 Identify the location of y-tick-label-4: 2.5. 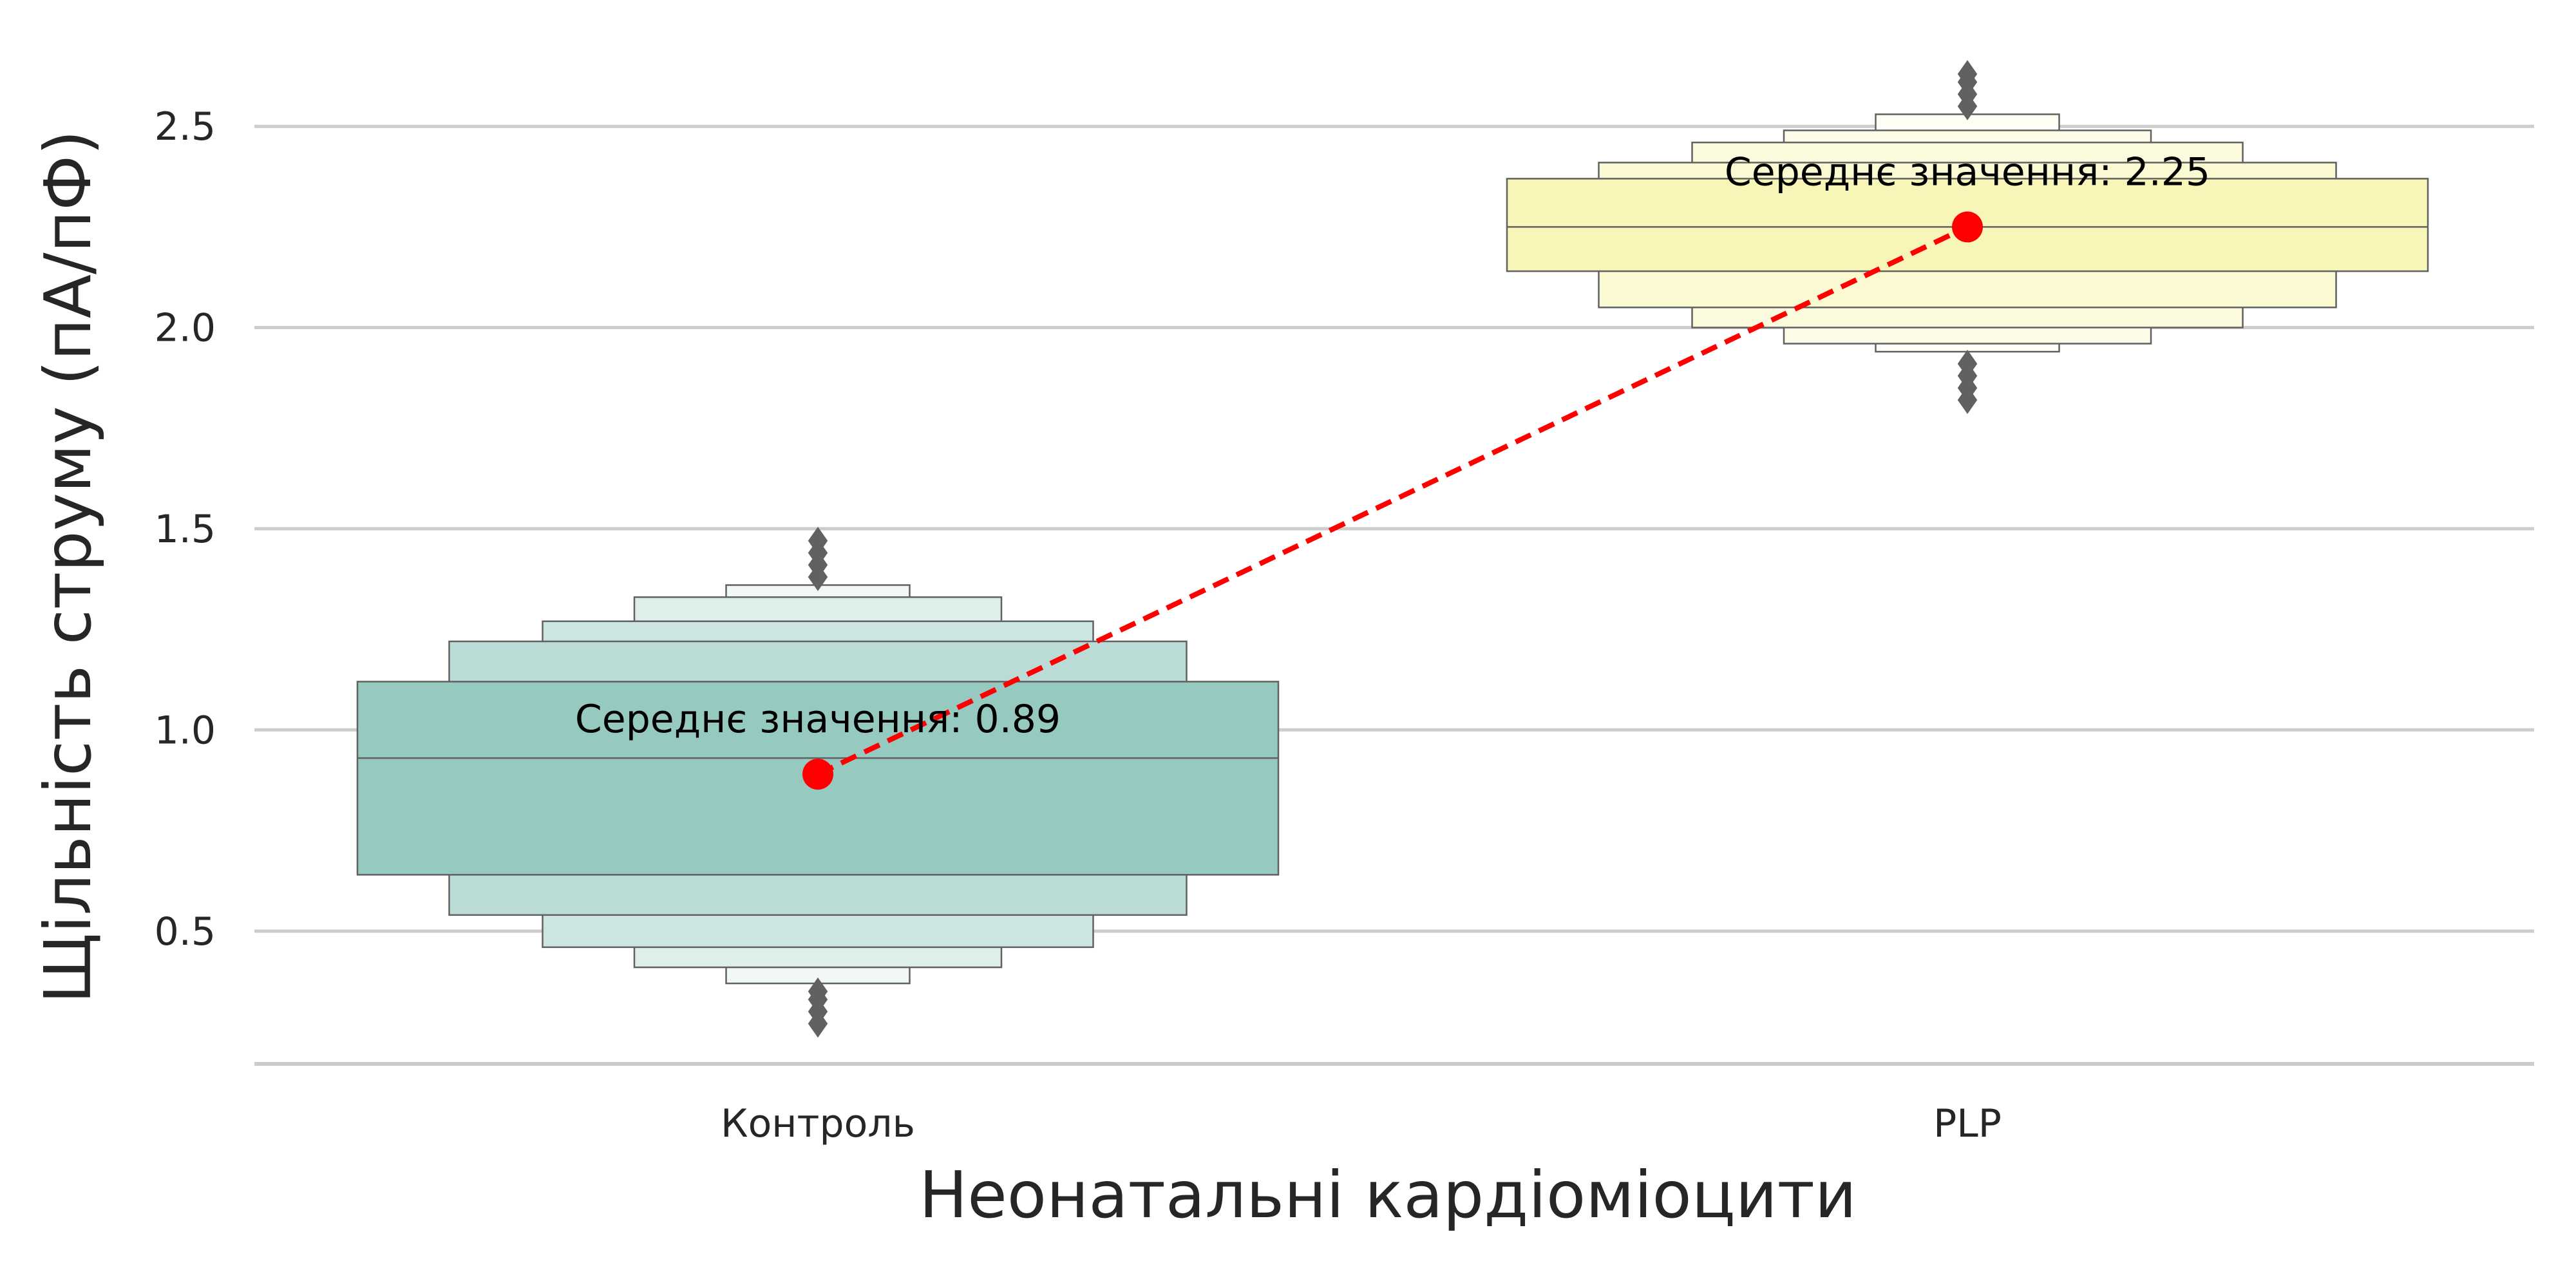
(185, 127).